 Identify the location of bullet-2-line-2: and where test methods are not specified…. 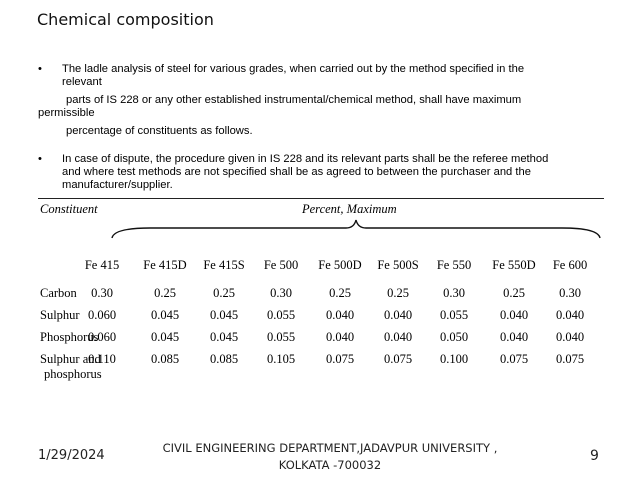
(296, 172).